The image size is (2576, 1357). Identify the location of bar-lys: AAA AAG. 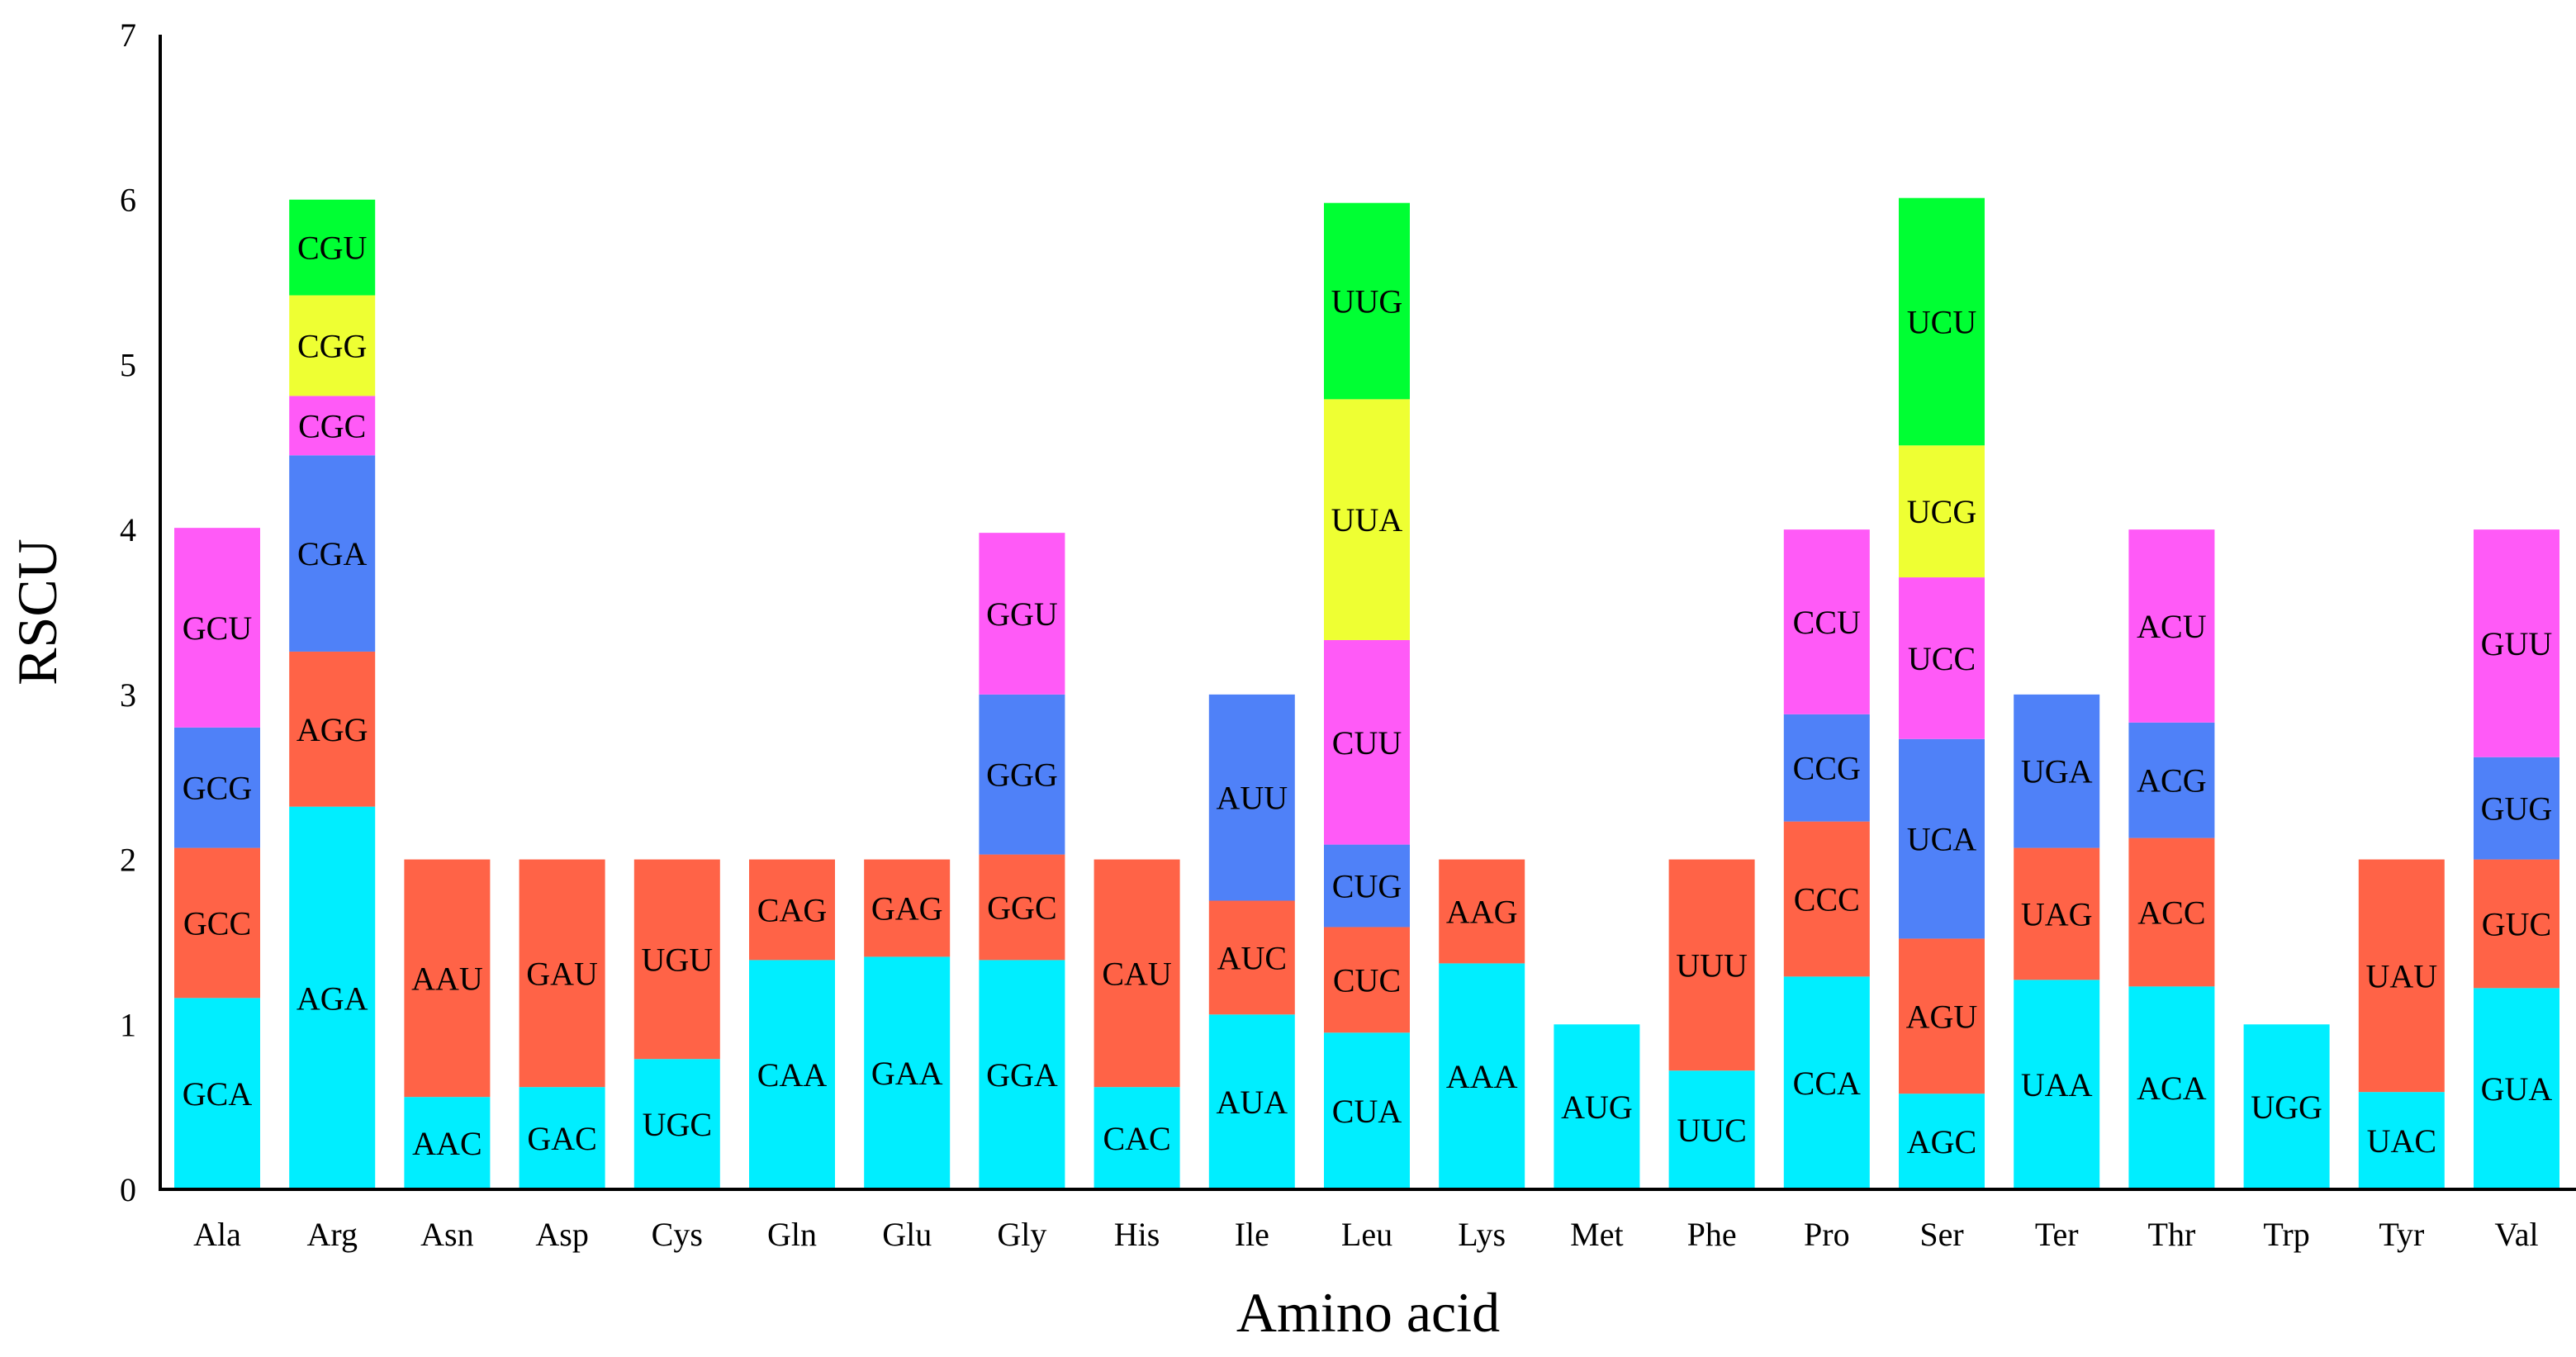
(1482, 1024).